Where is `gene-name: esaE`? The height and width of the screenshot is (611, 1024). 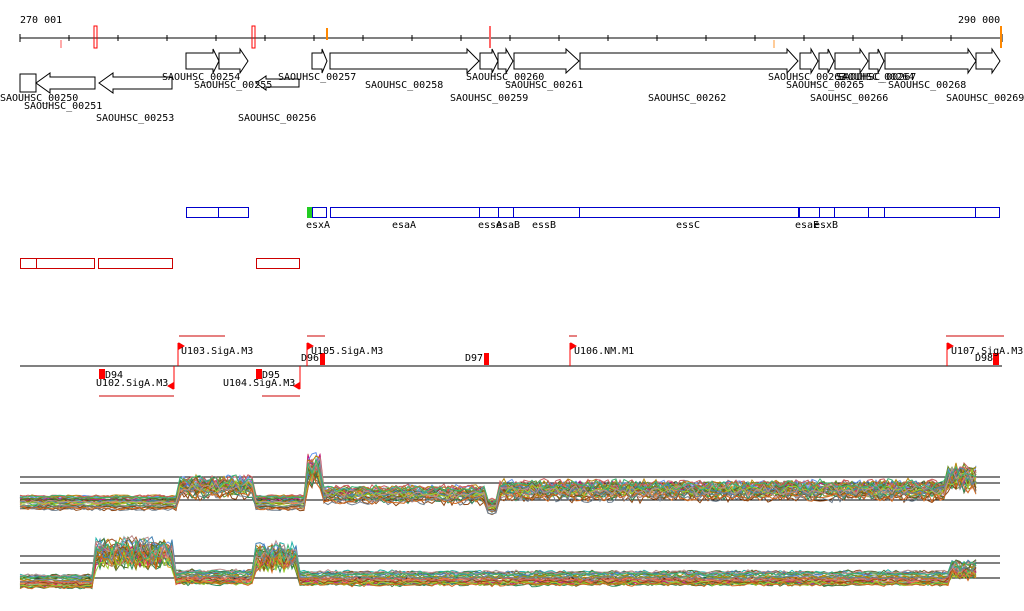 gene-name: esaE is located at coordinates (807, 225).